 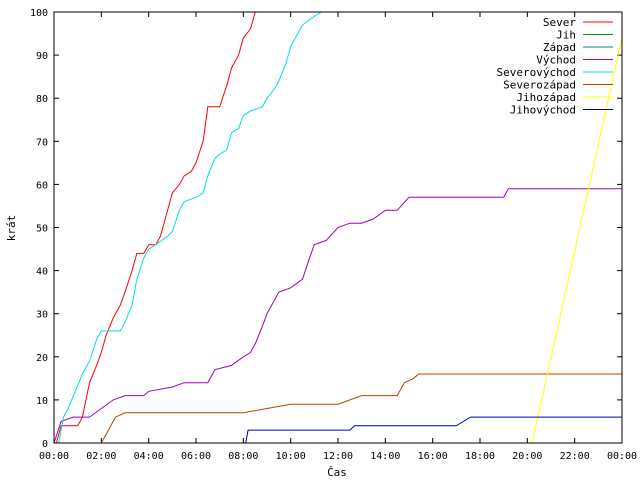 What do you see at coordinates (42, 56) in the screenshot?
I see `y-tick-label: 90` at bounding box center [42, 56].